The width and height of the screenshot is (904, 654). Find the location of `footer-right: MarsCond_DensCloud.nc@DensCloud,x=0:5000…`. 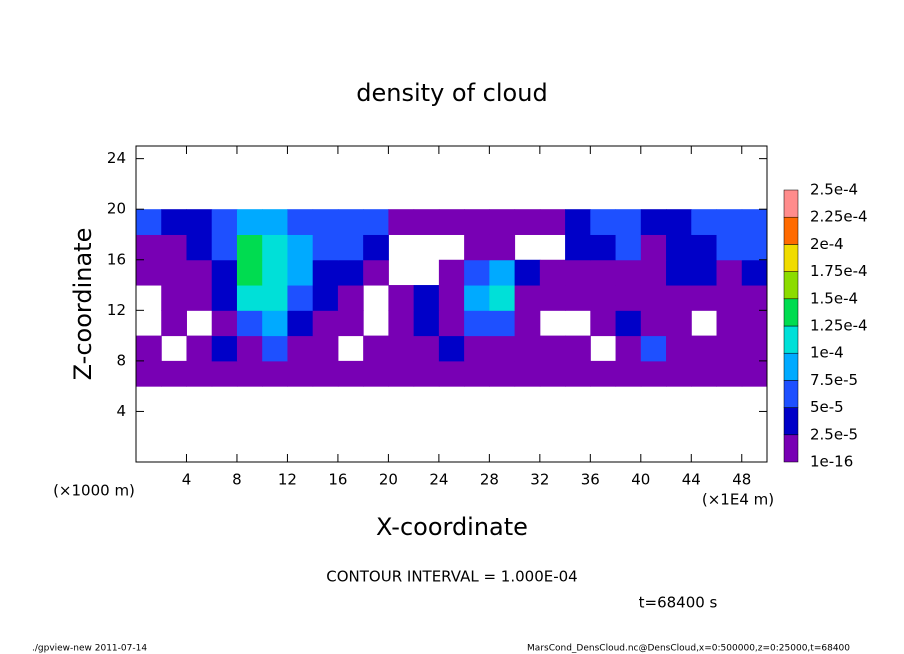

footer-right: MarsCond_DensCloud.nc@DensCloud,x=0:5000… is located at coordinates (688, 649).